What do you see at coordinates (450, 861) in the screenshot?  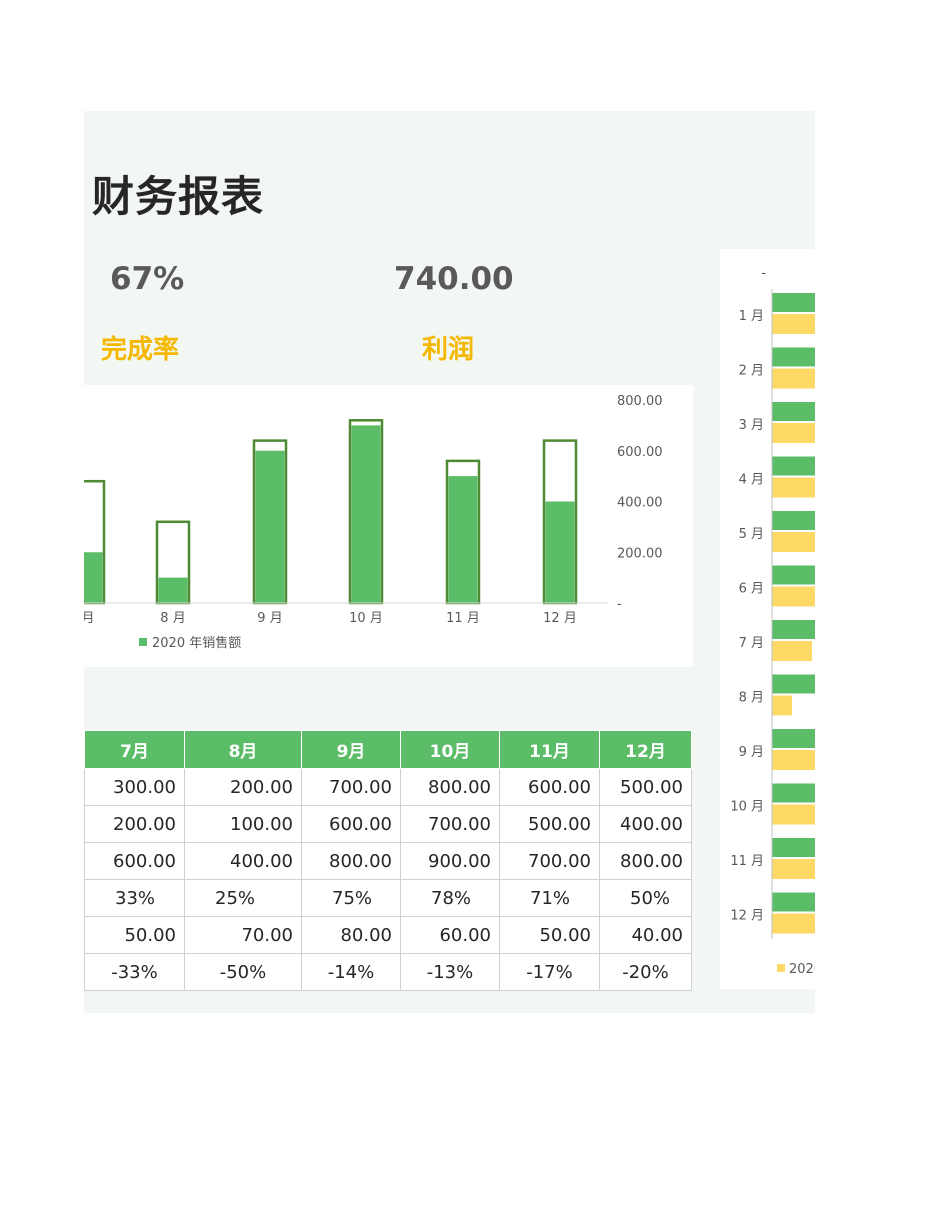 I see `table-cell: 900.00` at bounding box center [450, 861].